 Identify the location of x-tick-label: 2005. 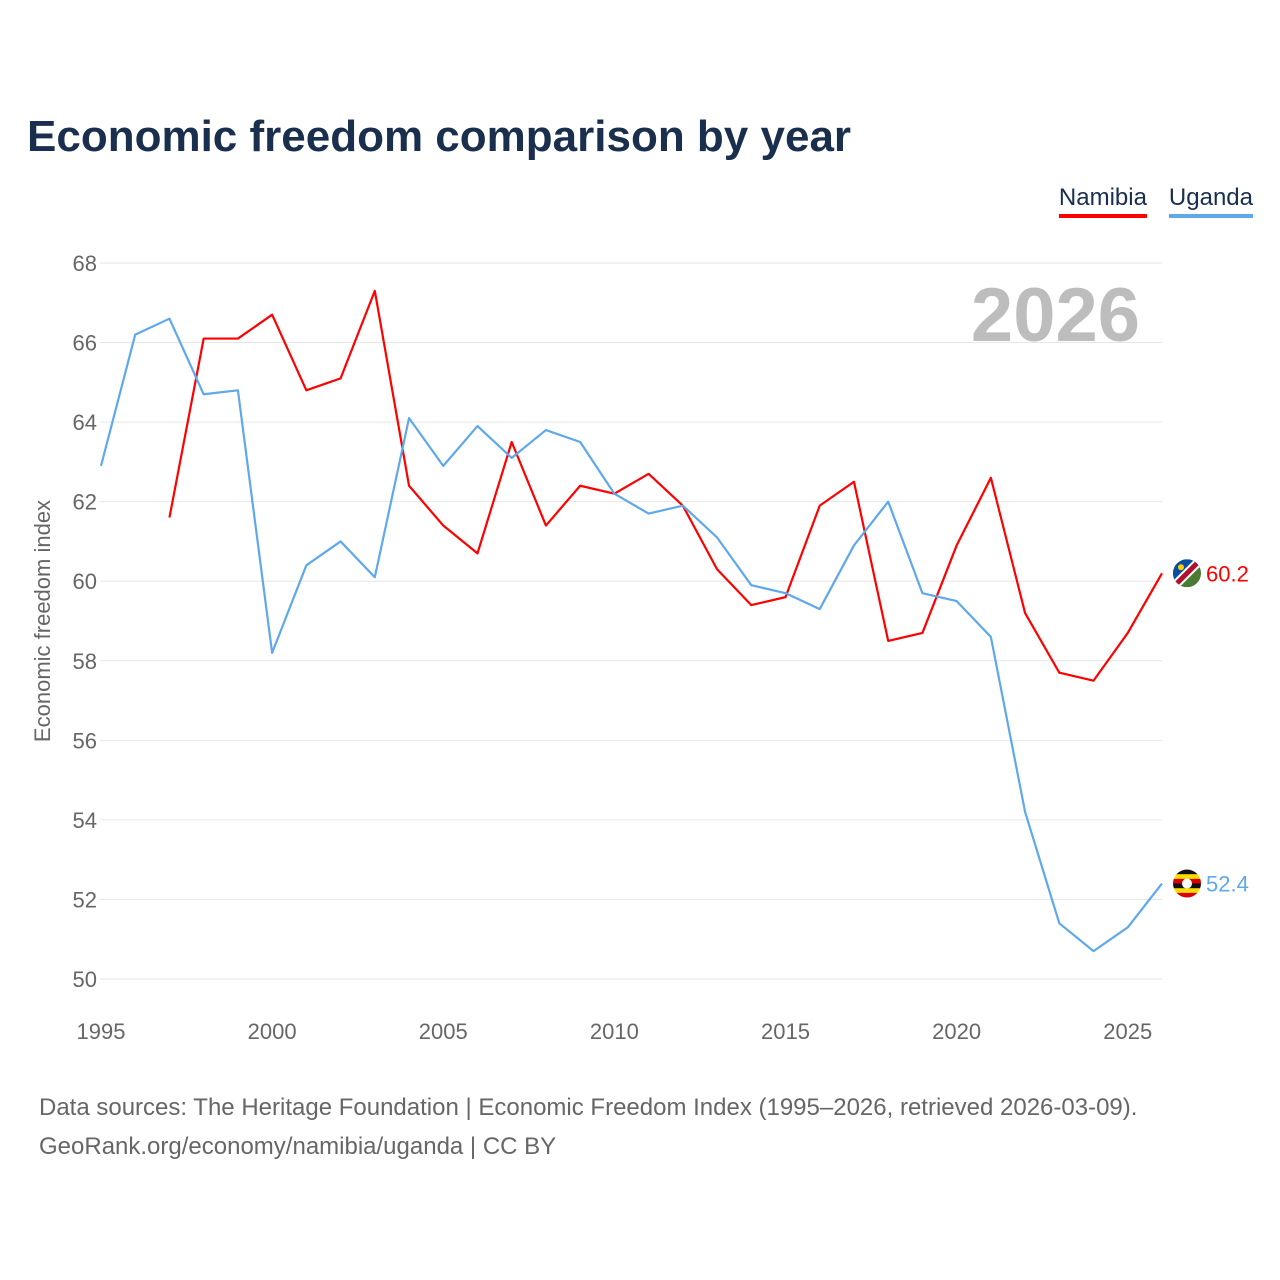
(443, 1031).